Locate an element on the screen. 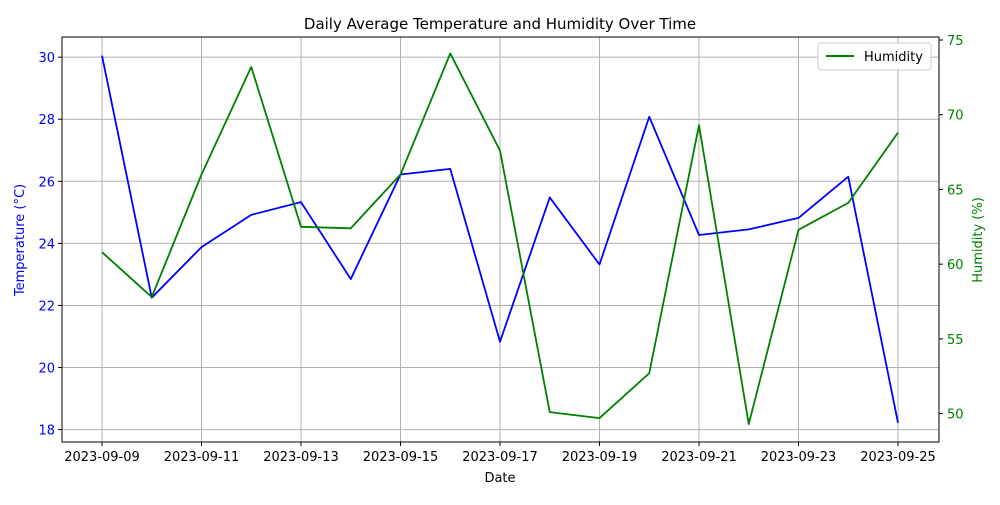 This screenshot has height=505, width=1000. left-axis: 18 20 22 24 26 28 30 is located at coordinates (50, 245).